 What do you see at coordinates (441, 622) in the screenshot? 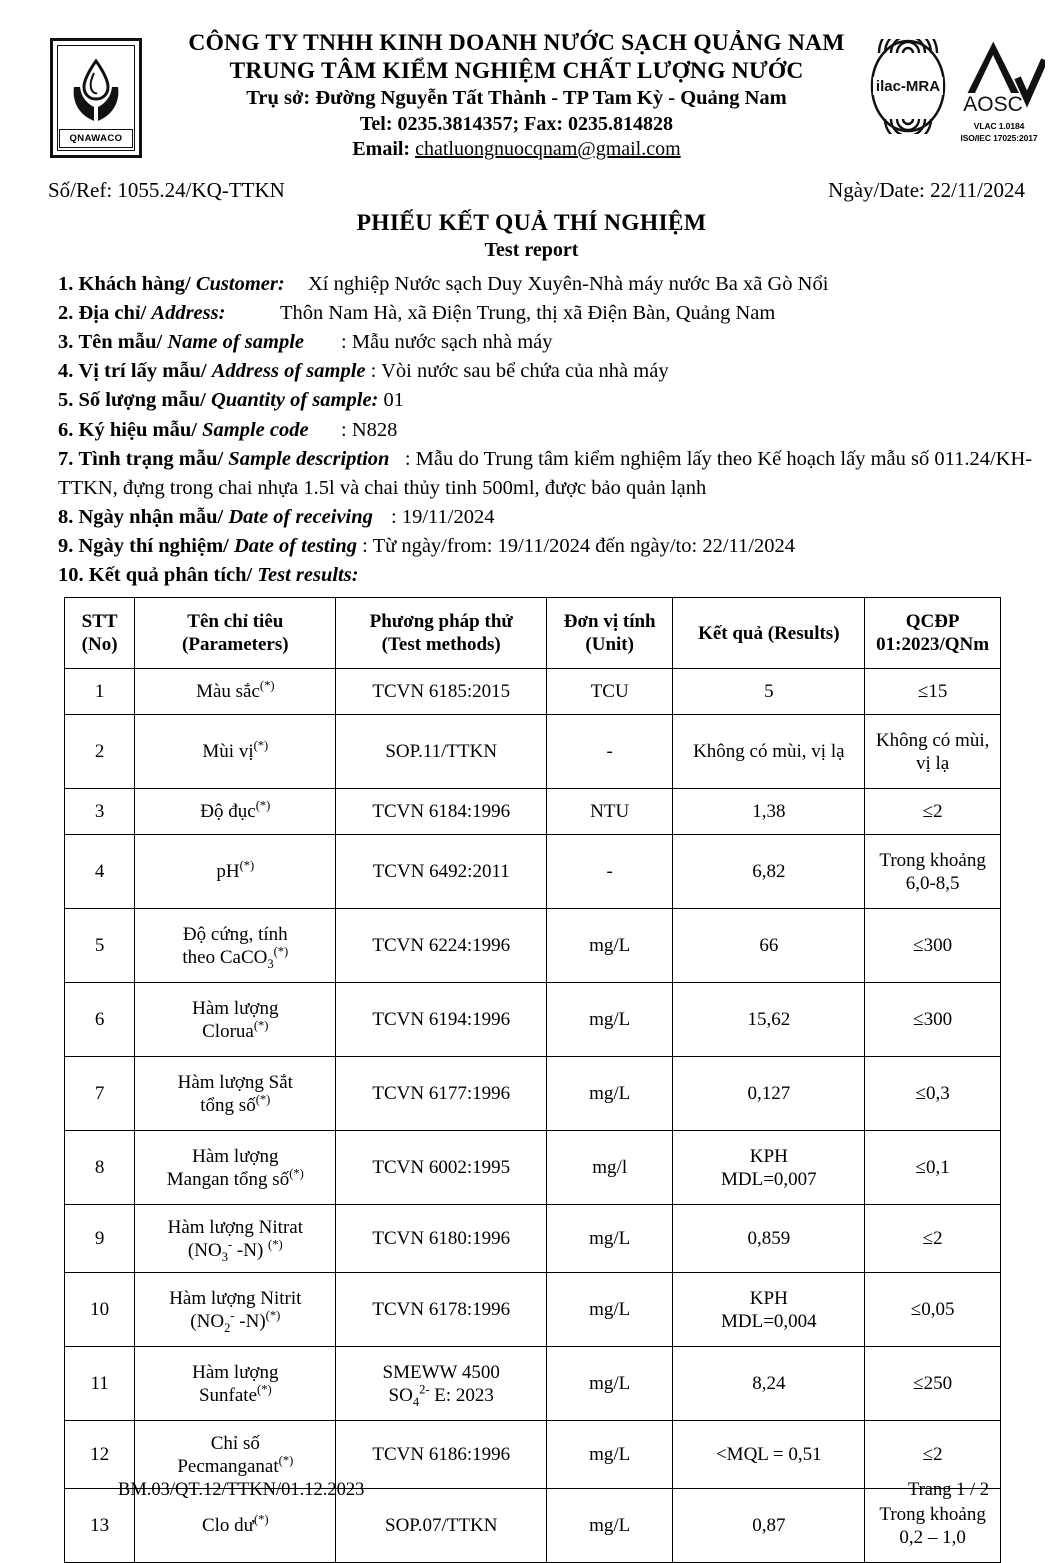
I see `column-header-method-vi: Phương pháp thử` at bounding box center [441, 622].